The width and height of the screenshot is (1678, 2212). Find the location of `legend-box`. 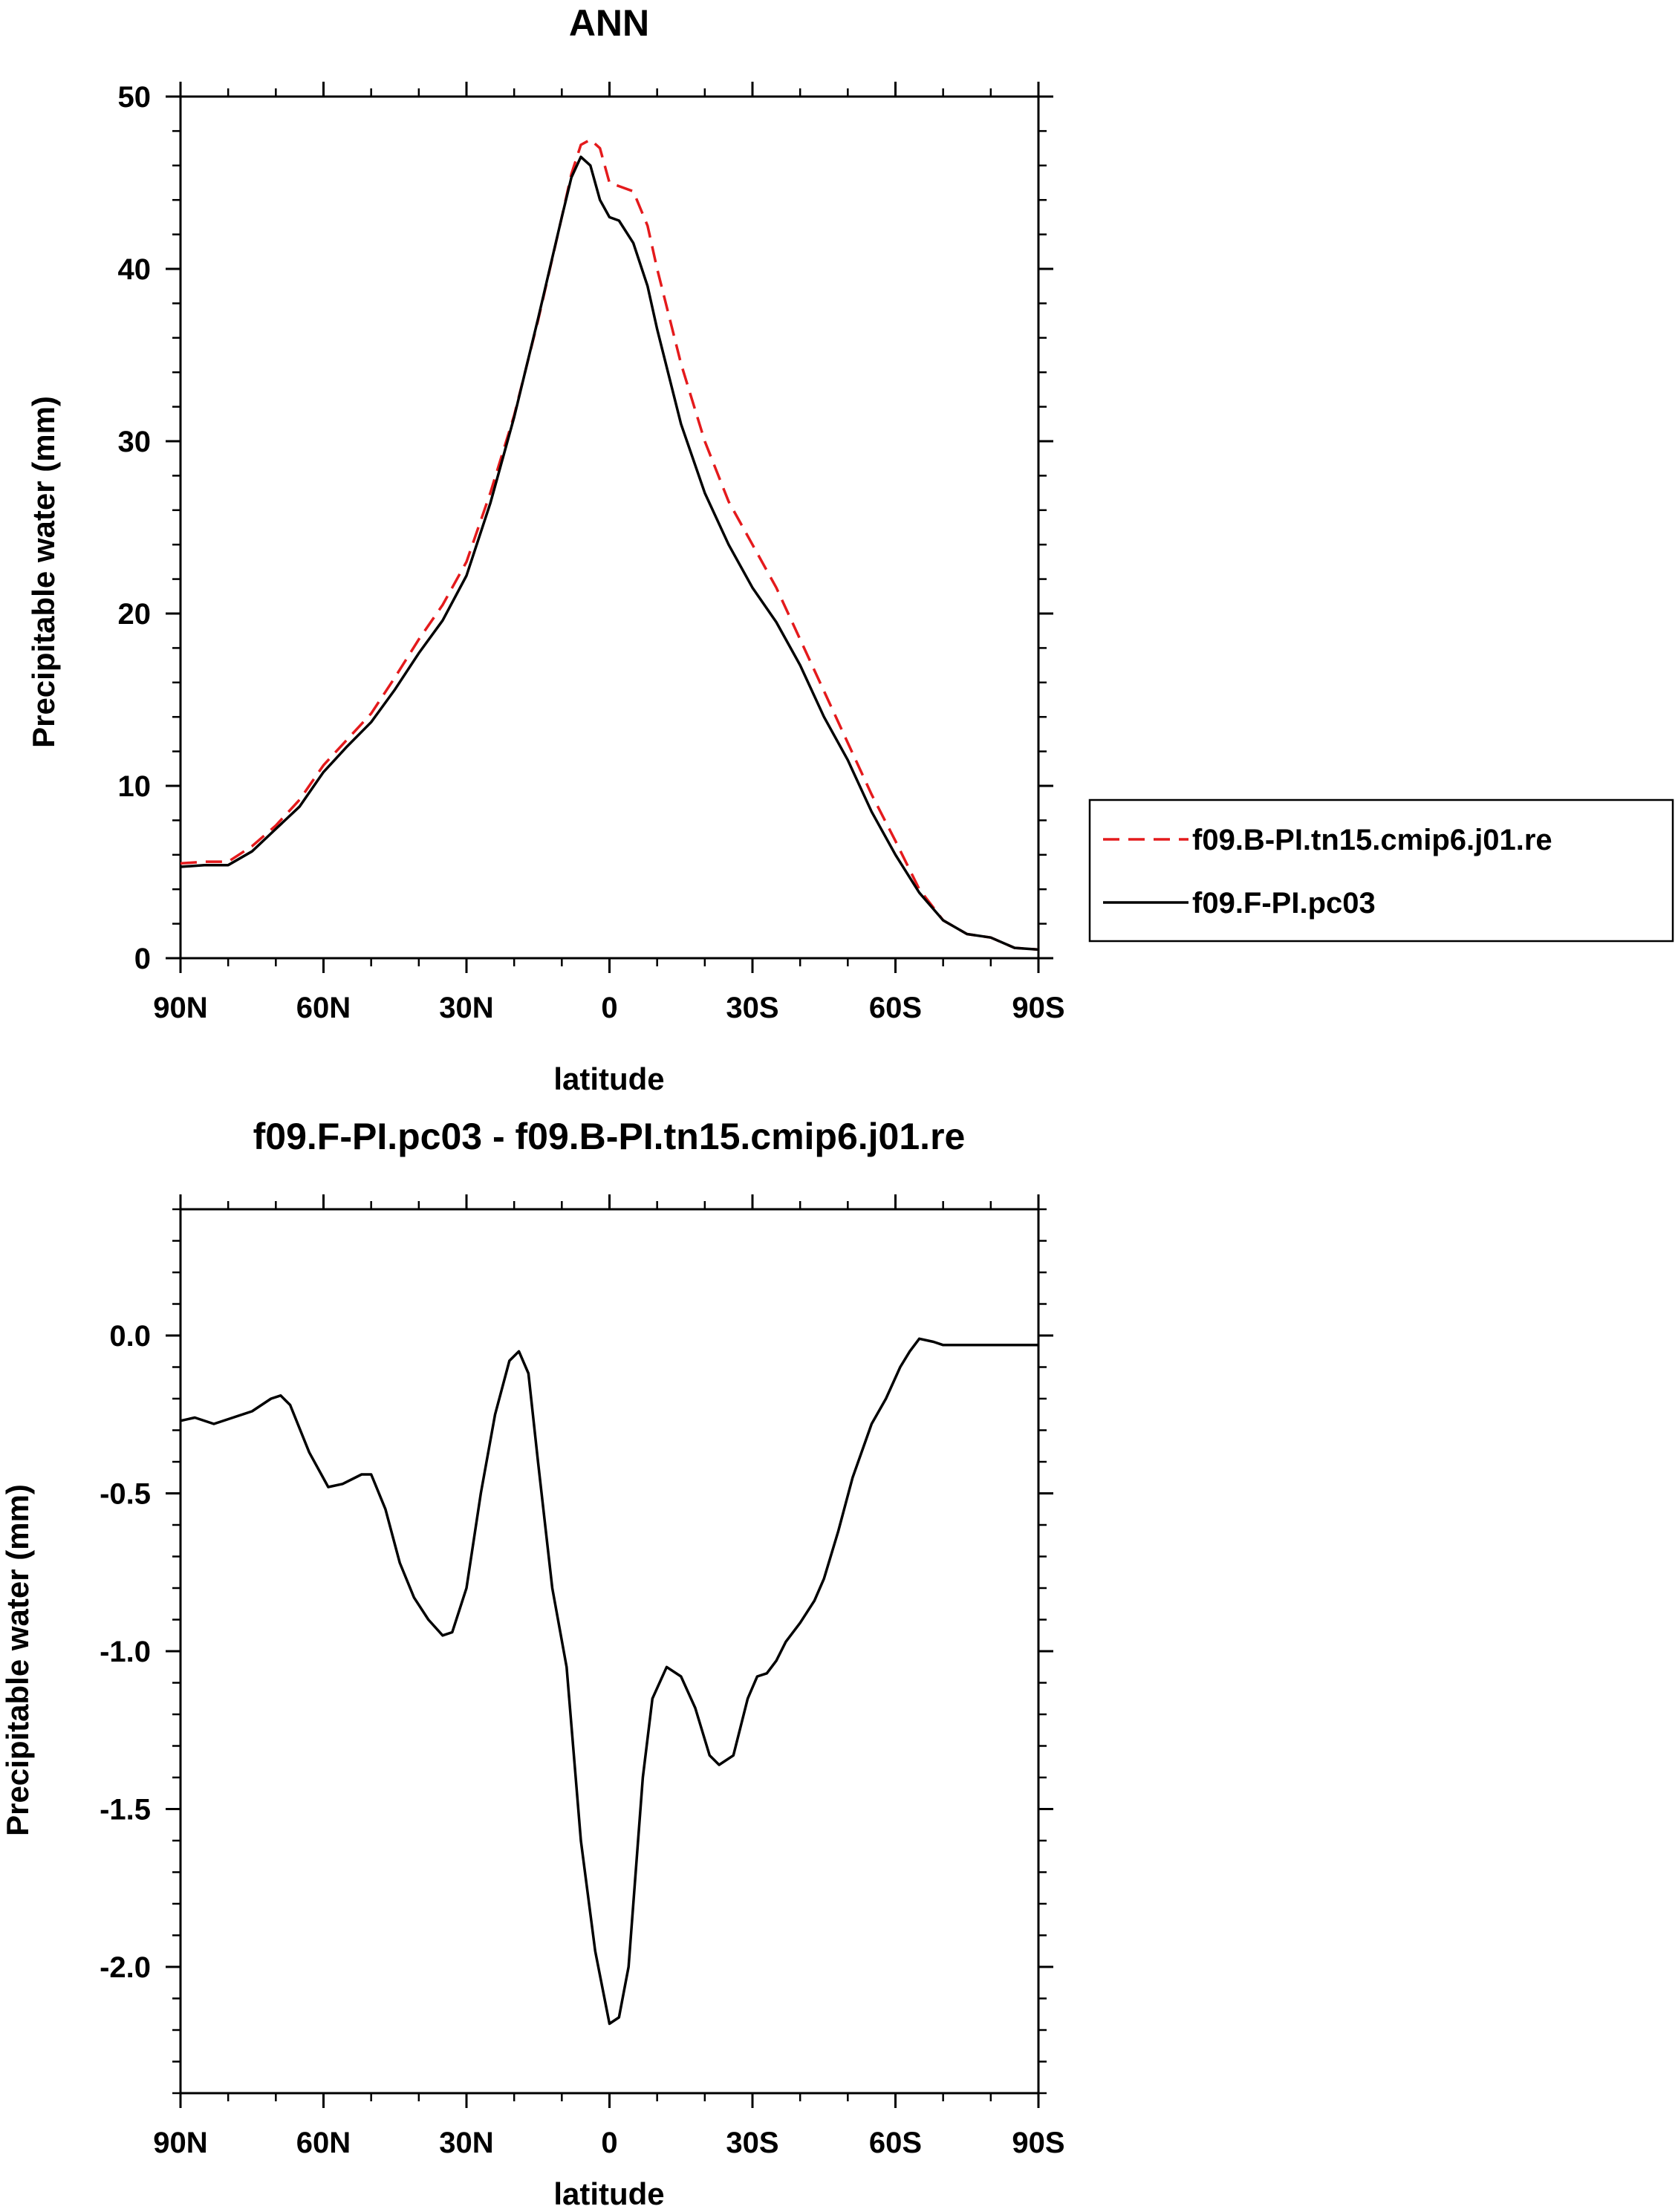

legend-box is located at coordinates (1381, 871).